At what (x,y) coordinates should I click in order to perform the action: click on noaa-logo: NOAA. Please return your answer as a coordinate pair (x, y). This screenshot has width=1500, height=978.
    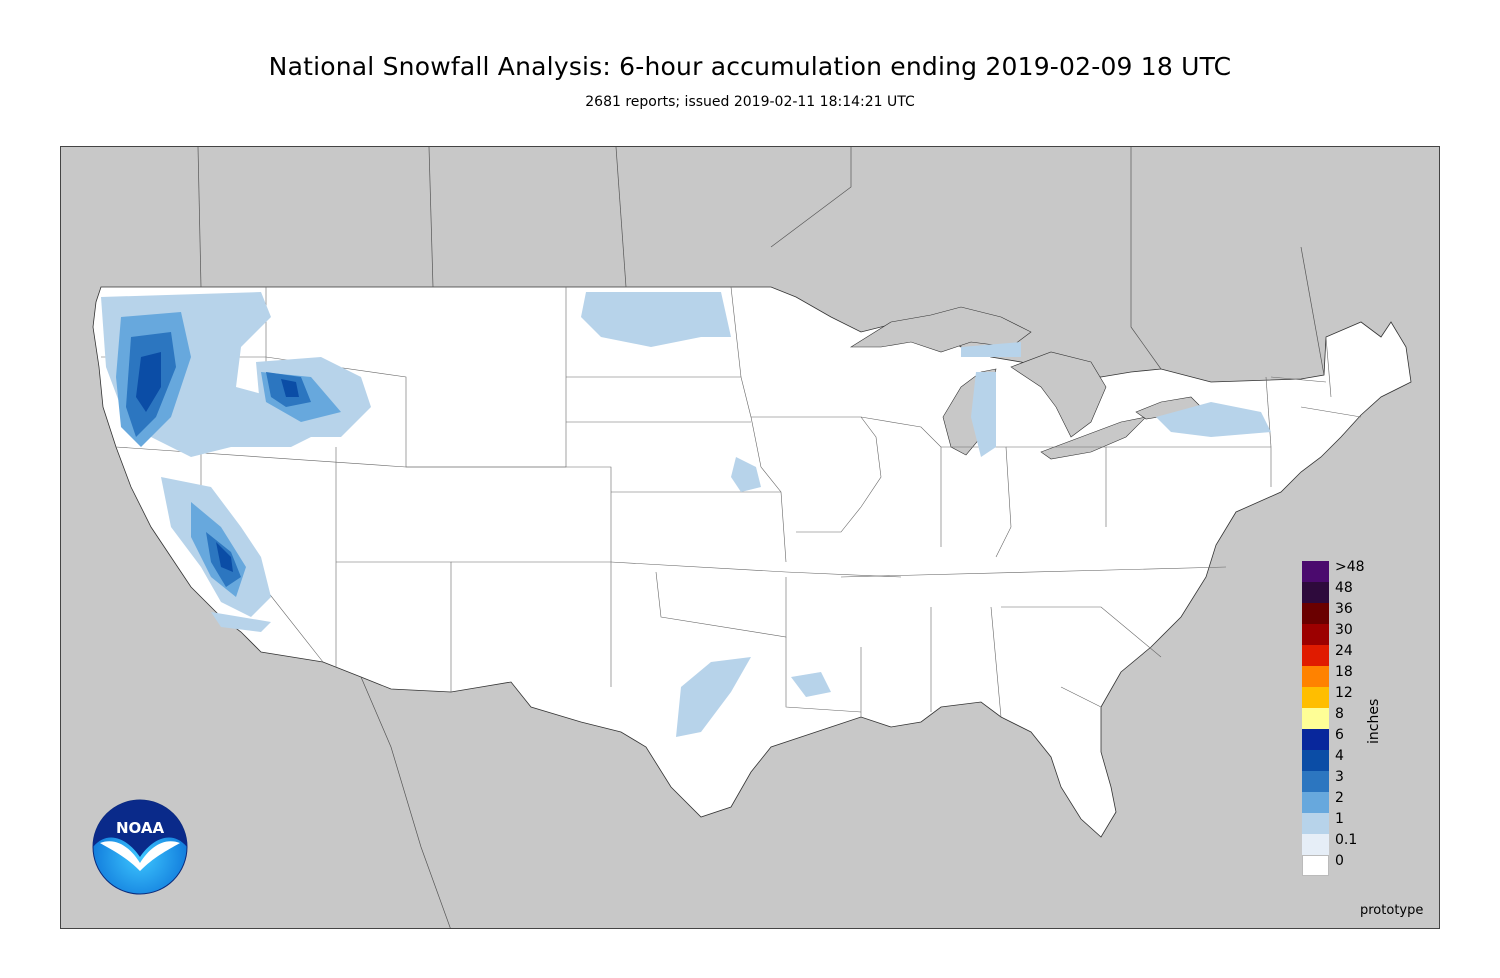
    Looking at the image, I should click on (140, 847).